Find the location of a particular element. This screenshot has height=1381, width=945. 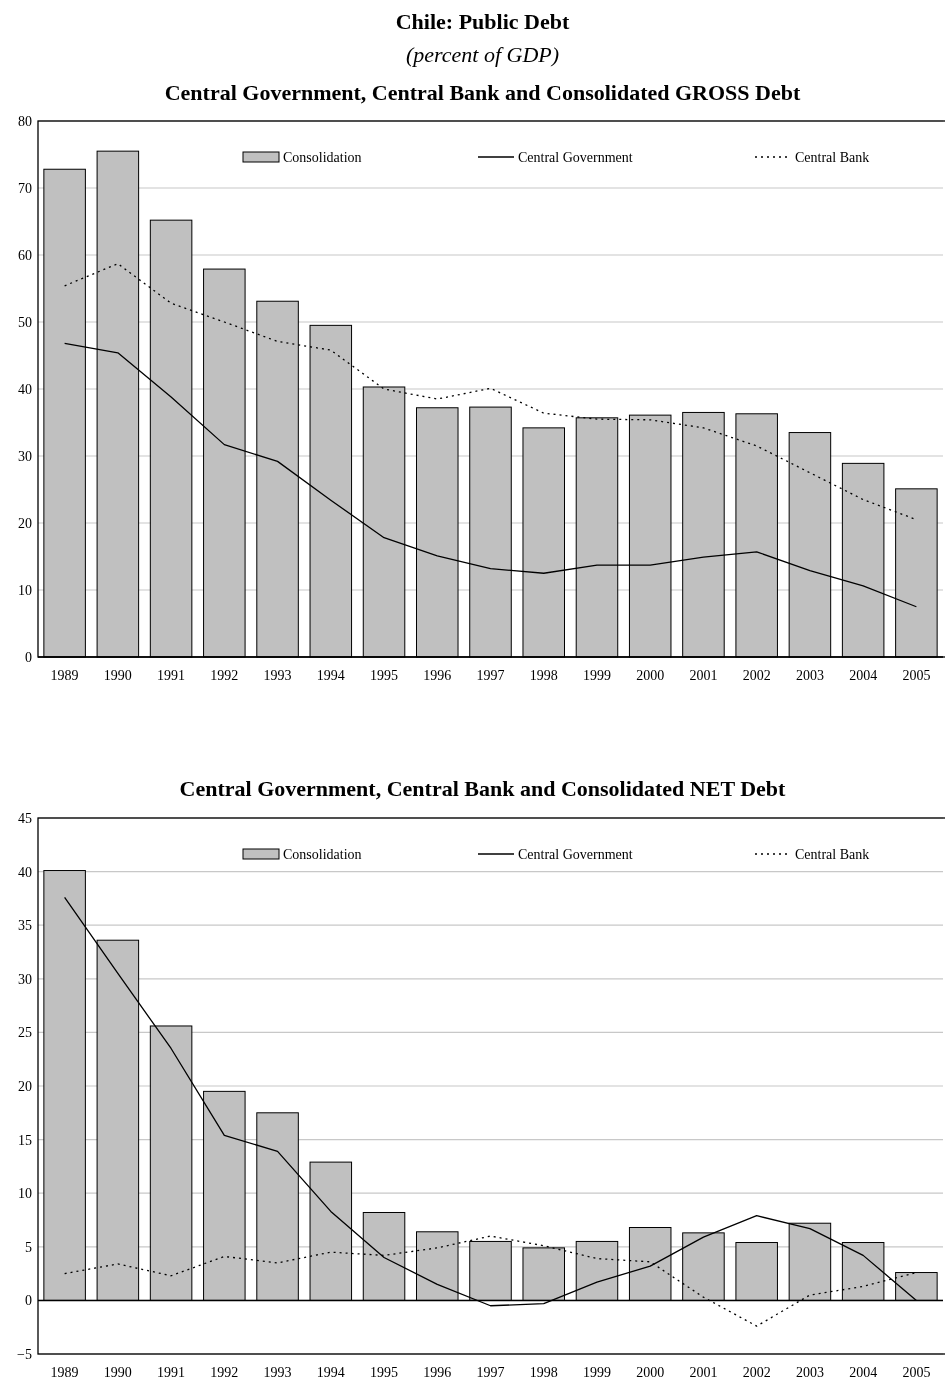

y-tick-label: 5 is located at coordinates (28, 1247).